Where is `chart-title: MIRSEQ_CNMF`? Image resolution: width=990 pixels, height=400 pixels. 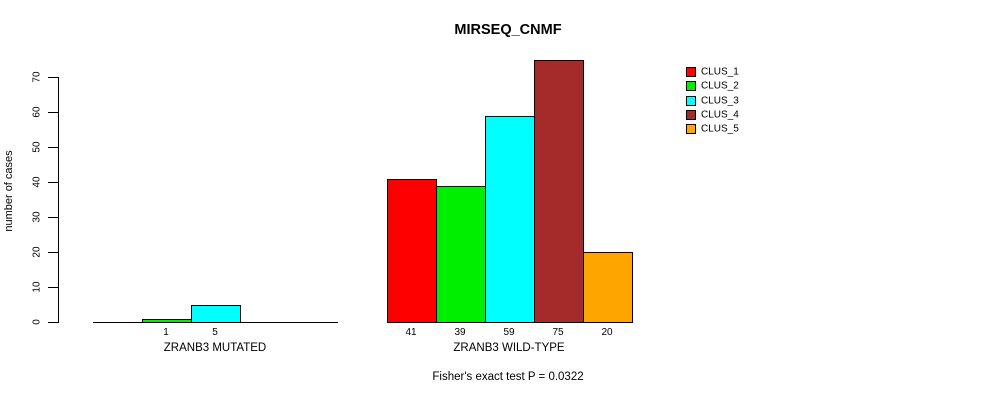 chart-title: MIRSEQ_CNMF is located at coordinates (508, 30).